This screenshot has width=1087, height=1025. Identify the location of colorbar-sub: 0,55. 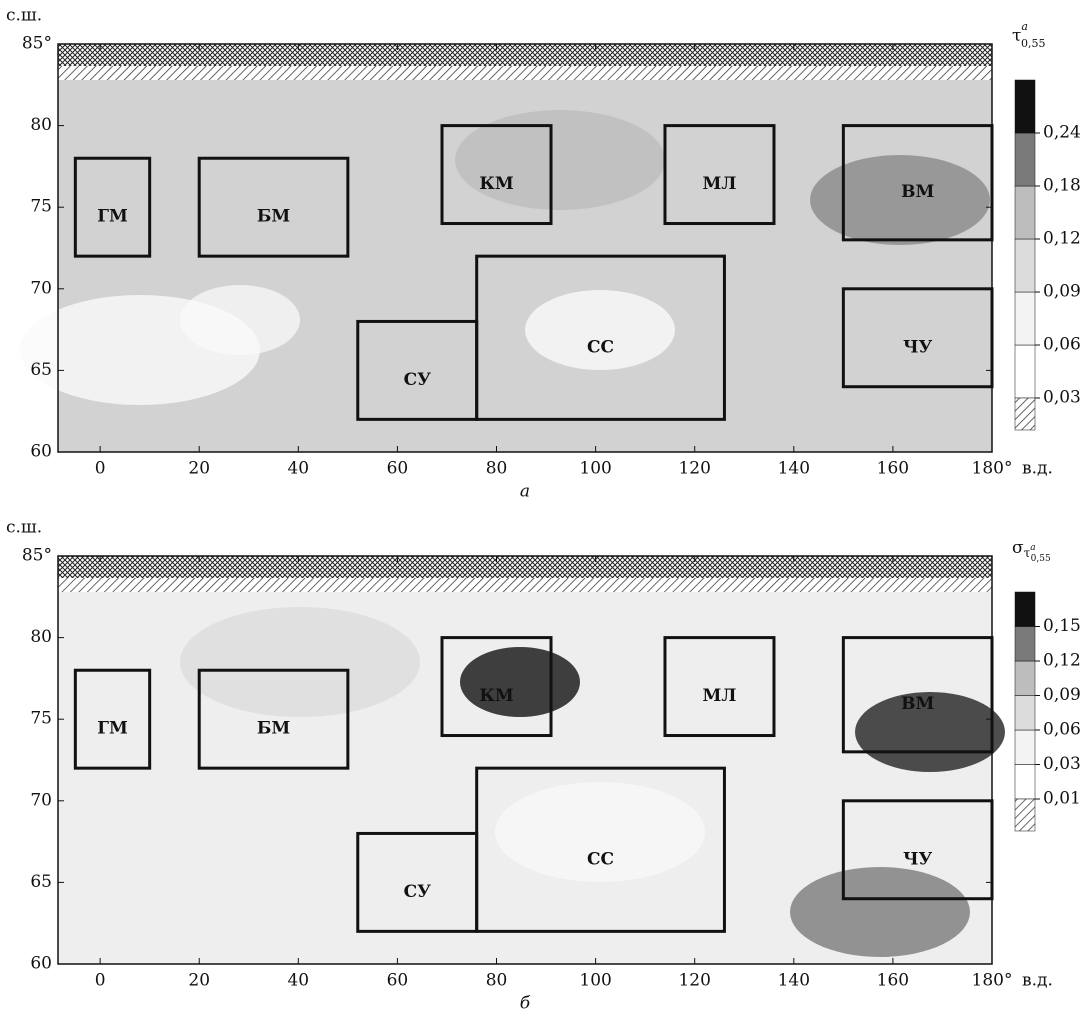
(1033, 43).